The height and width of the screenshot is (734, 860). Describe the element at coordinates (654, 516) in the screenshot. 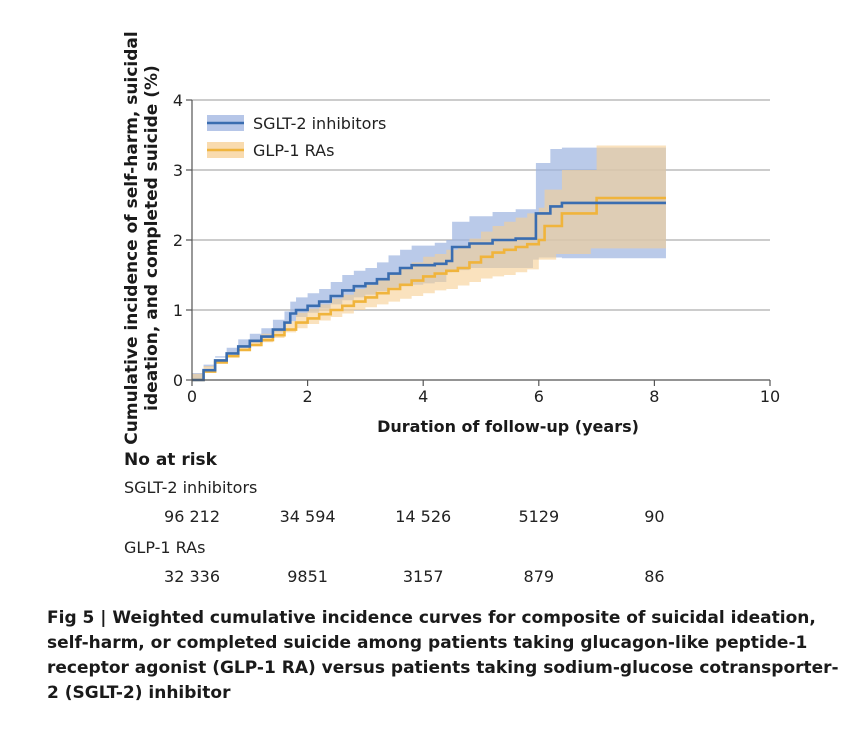

I see `risk-count-sglt2-8: 90` at that location.